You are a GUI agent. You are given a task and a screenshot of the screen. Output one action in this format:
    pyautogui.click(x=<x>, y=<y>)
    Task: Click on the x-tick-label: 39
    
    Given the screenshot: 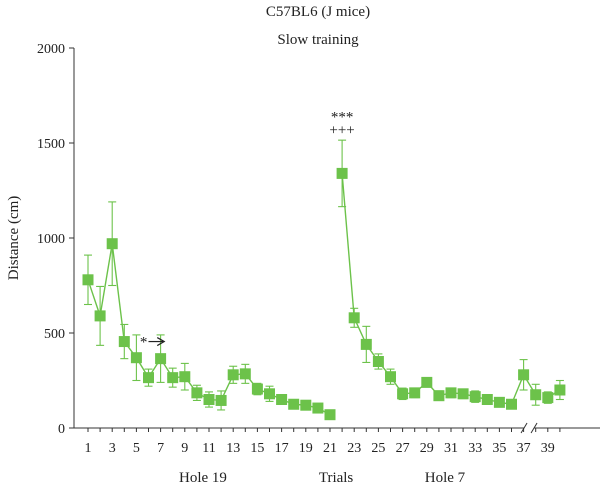 What is the action you would take?
    pyautogui.click(x=548, y=448)
    